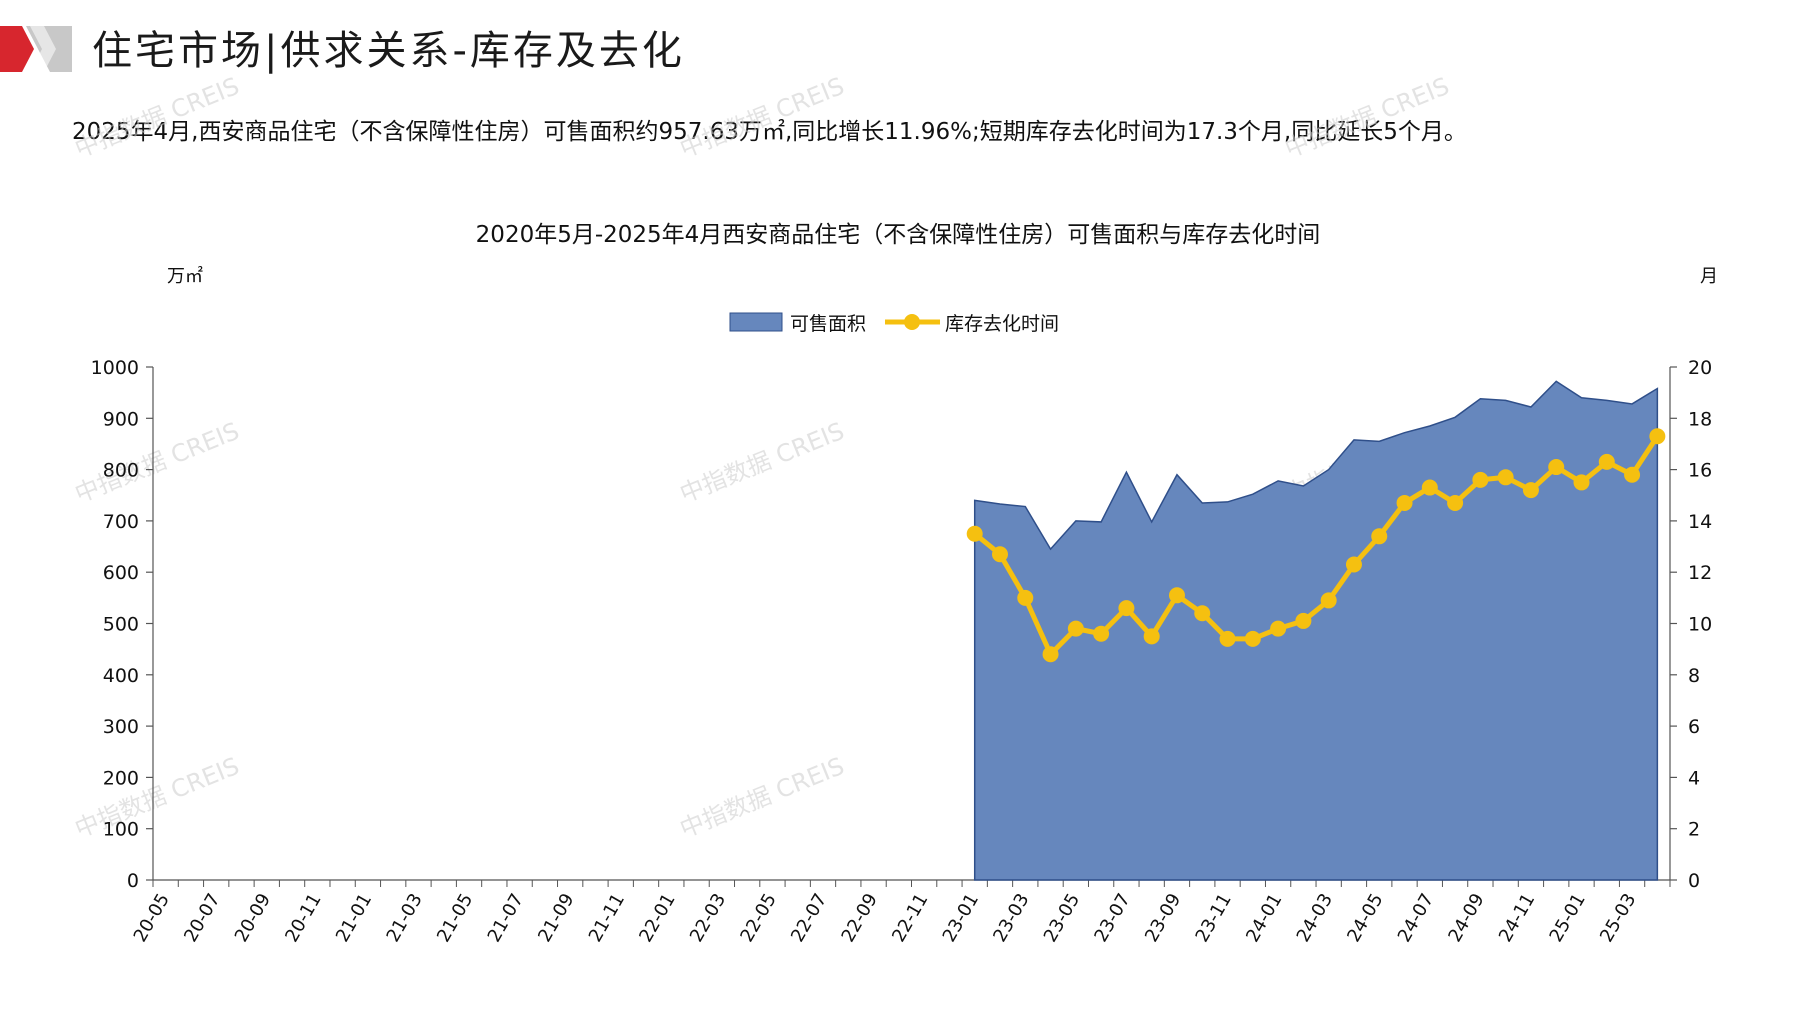 This screenshot has width=1797, height=1010. I want to click on left-axis-tick-label: 700, so click(121, 522).